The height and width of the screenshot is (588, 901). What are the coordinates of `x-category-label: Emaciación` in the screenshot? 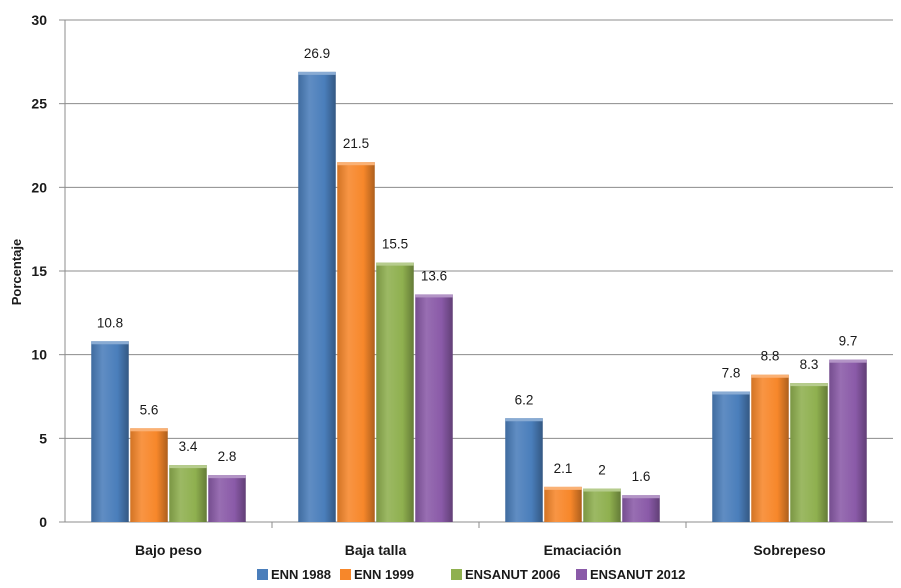 It's located at (583, 550).